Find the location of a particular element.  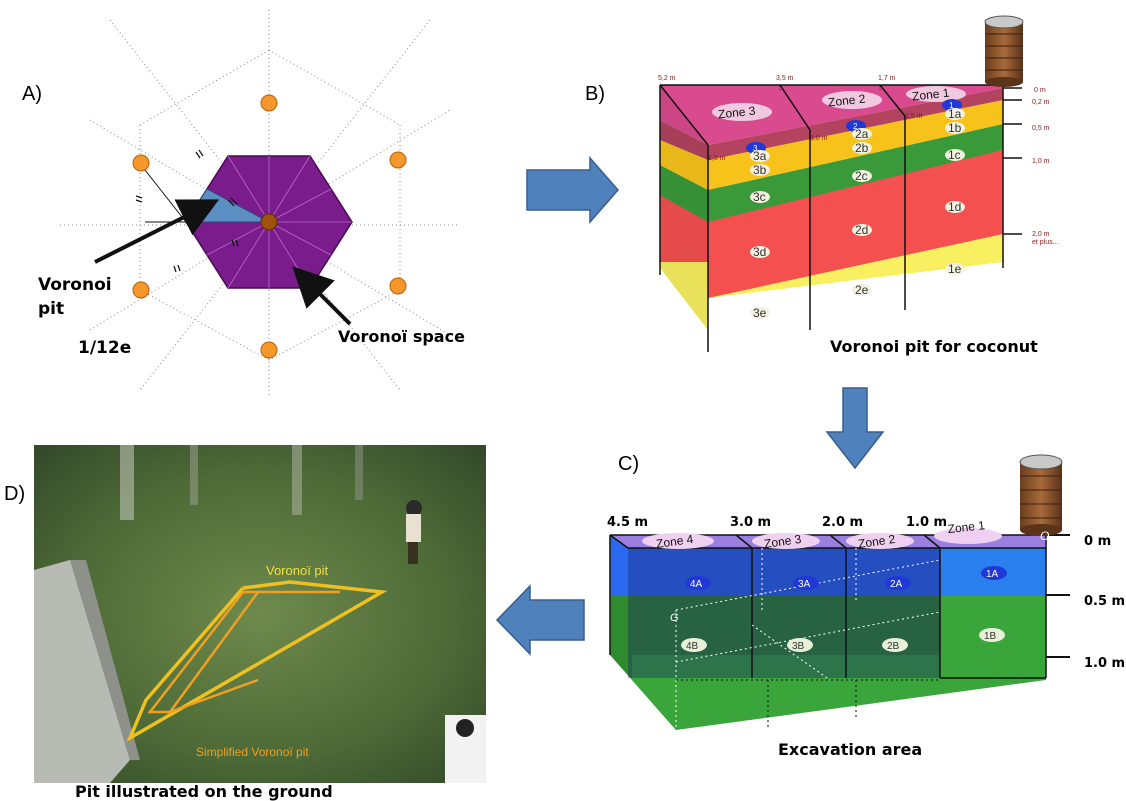

voronoi-pit-label: Voronoï pit is located at coordinates (297, 570).